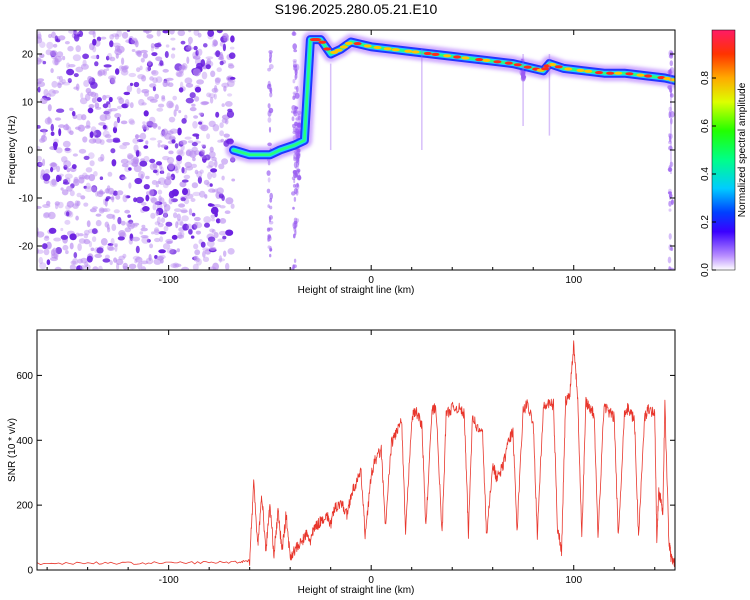 The width and height of the screenshot is (750, 600). I want to click on spectrogram-ytick-label: 20, so click(28, 55).